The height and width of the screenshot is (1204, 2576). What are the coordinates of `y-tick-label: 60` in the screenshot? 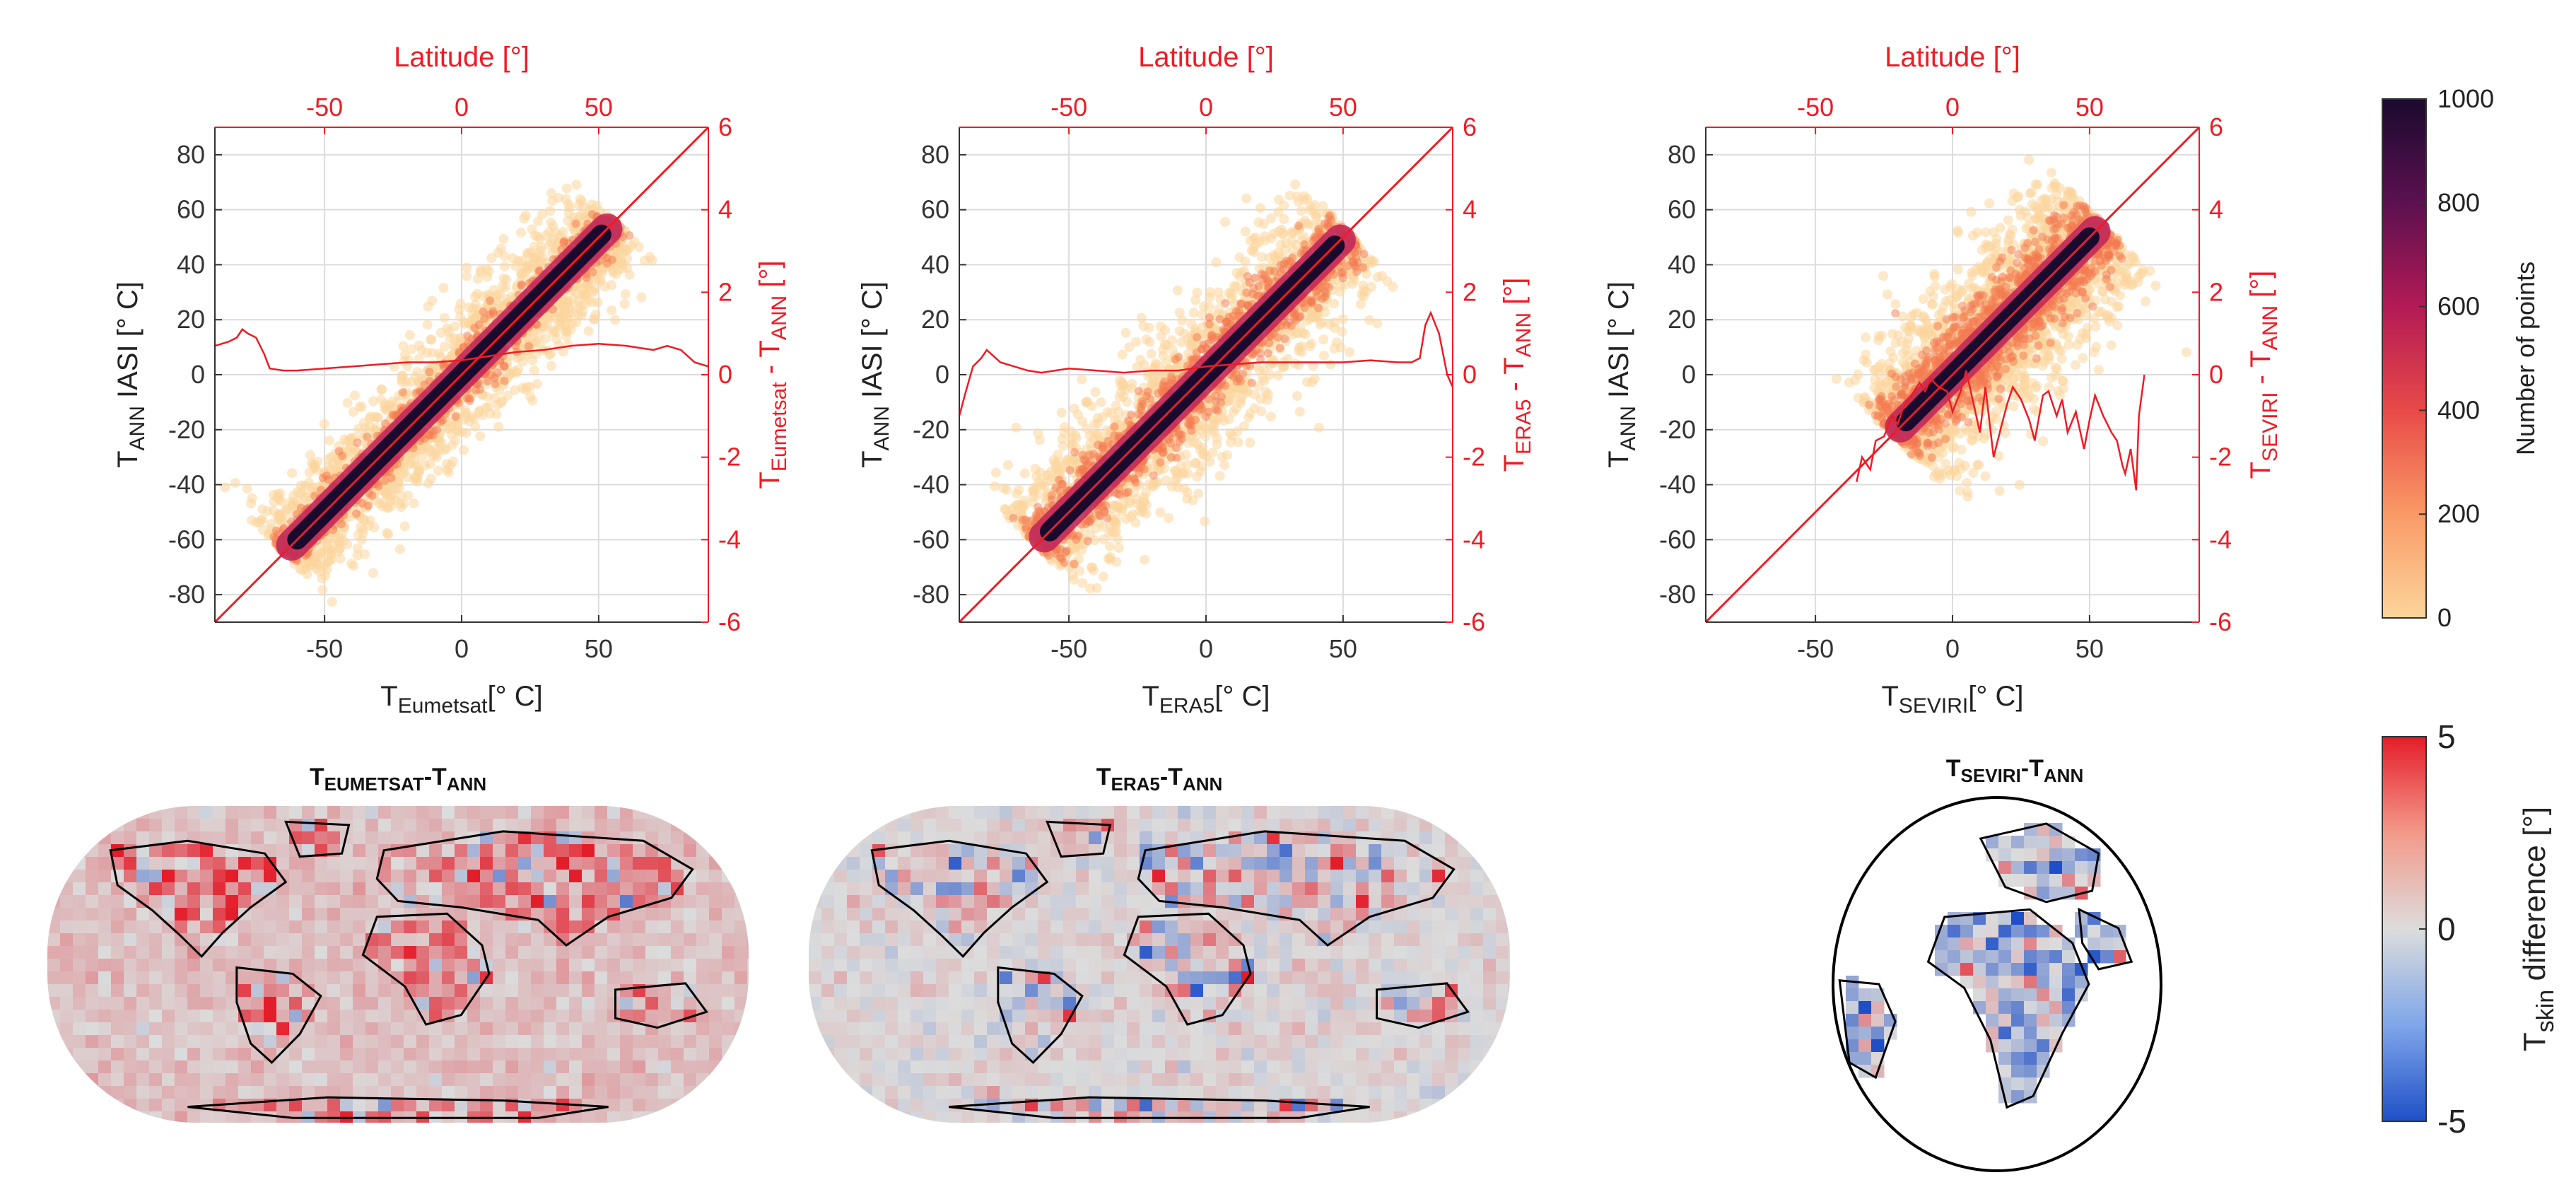 It's located at (191, 209).